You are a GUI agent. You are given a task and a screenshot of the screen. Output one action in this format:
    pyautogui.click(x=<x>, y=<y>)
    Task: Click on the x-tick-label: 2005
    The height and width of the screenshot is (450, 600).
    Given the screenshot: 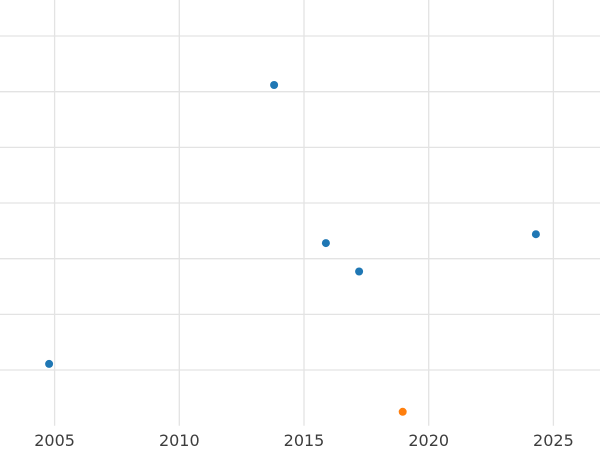 What is the action you would take?
    pyautogui.click(x=54, y=440)
    